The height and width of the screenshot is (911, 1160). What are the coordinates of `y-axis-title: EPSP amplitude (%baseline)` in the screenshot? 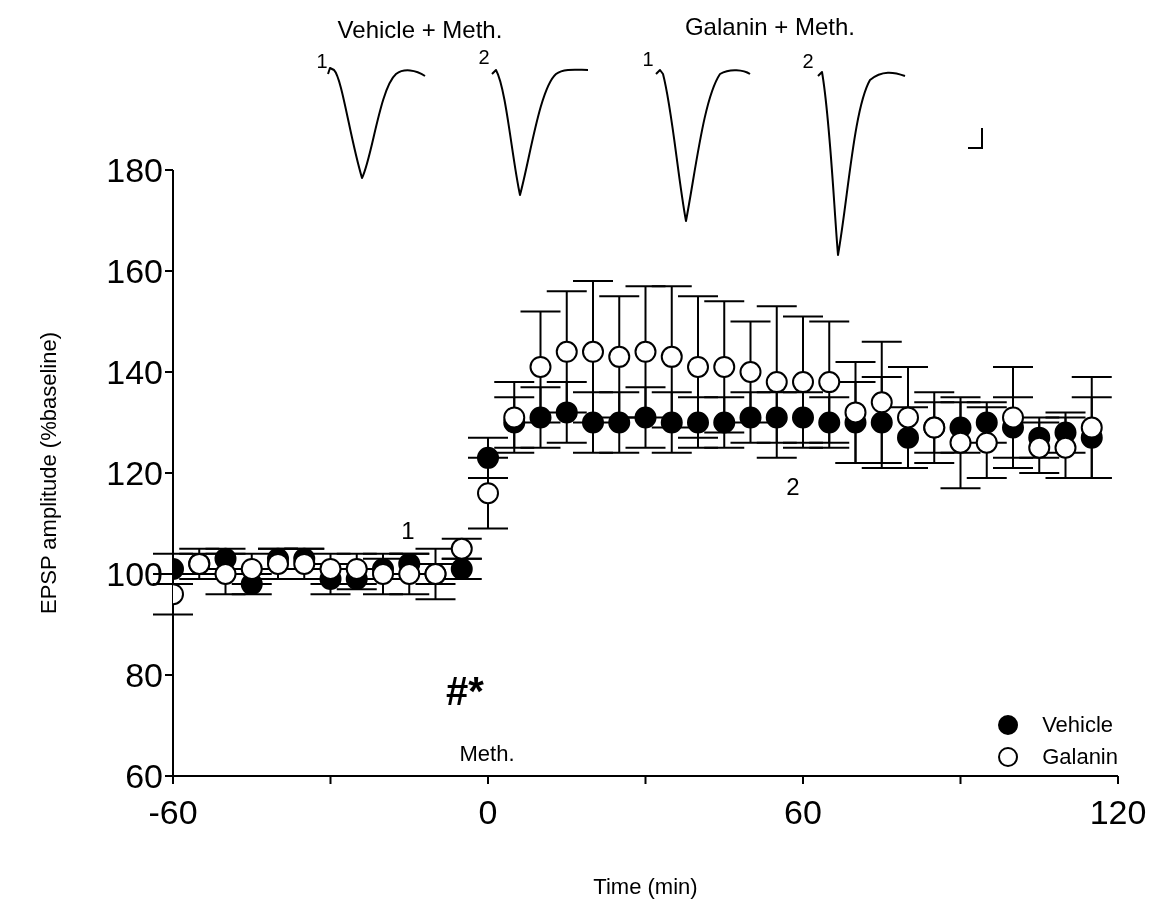 It's located at (48, 473).